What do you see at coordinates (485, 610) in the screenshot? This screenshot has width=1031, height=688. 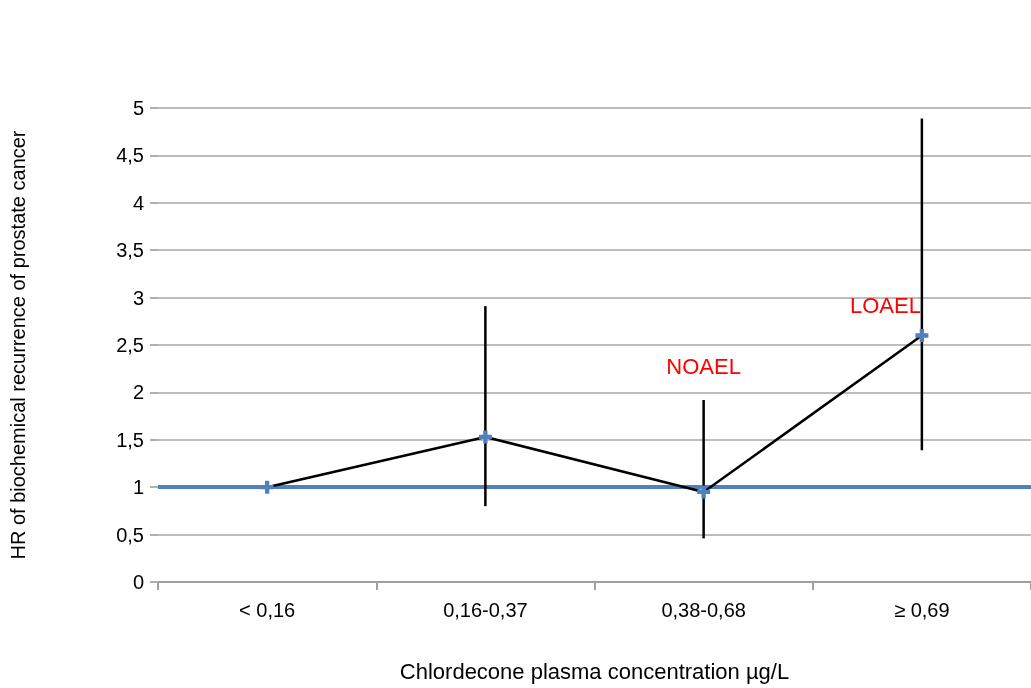 I see `x-tick-label: 0,16-0,37` at bounding box center [485, 610].